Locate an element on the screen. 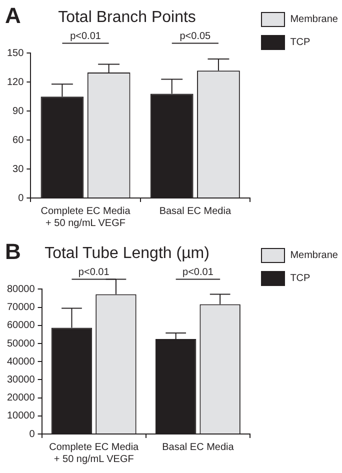 Image resolution: width=342 pixels, height=473 pixels. y-tick-label: 20000 is located at coordinates (21, 398).